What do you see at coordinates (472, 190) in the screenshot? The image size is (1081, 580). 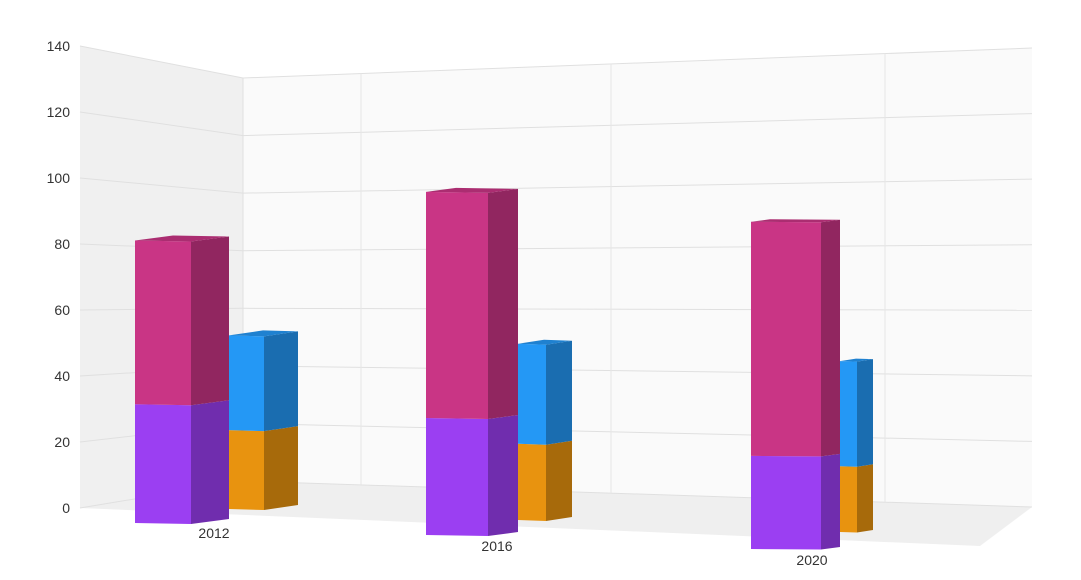 I see `bar-top-2016-s0` at bounding box center [472, 190].